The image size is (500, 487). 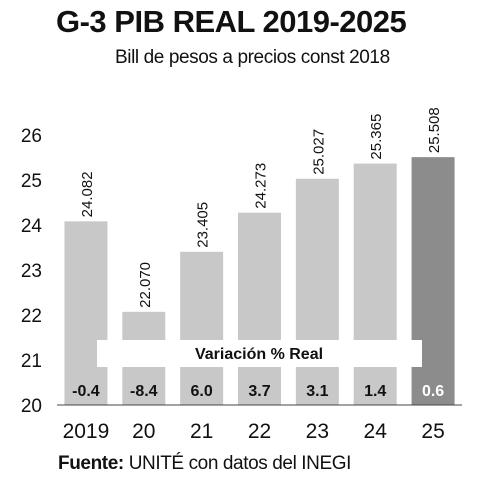 I want to click on x-tick-label: 22, so click(x=259, y=431).